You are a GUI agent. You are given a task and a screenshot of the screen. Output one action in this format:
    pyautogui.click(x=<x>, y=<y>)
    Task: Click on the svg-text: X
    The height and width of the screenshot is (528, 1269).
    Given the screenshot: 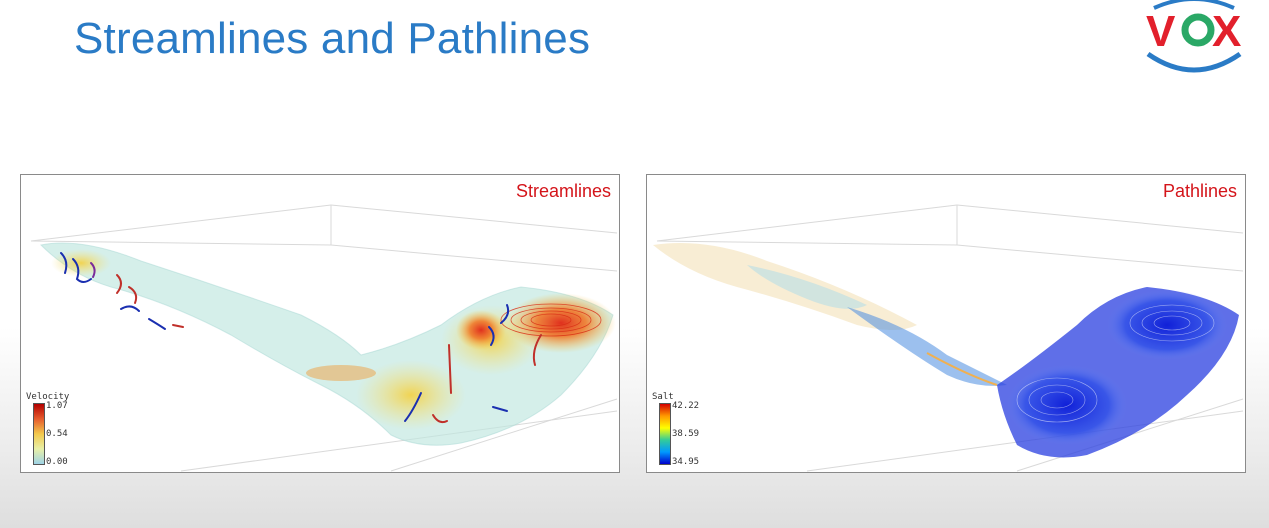 What is the action you would take?
    pyautogui.click(x=1226, y=31)
    